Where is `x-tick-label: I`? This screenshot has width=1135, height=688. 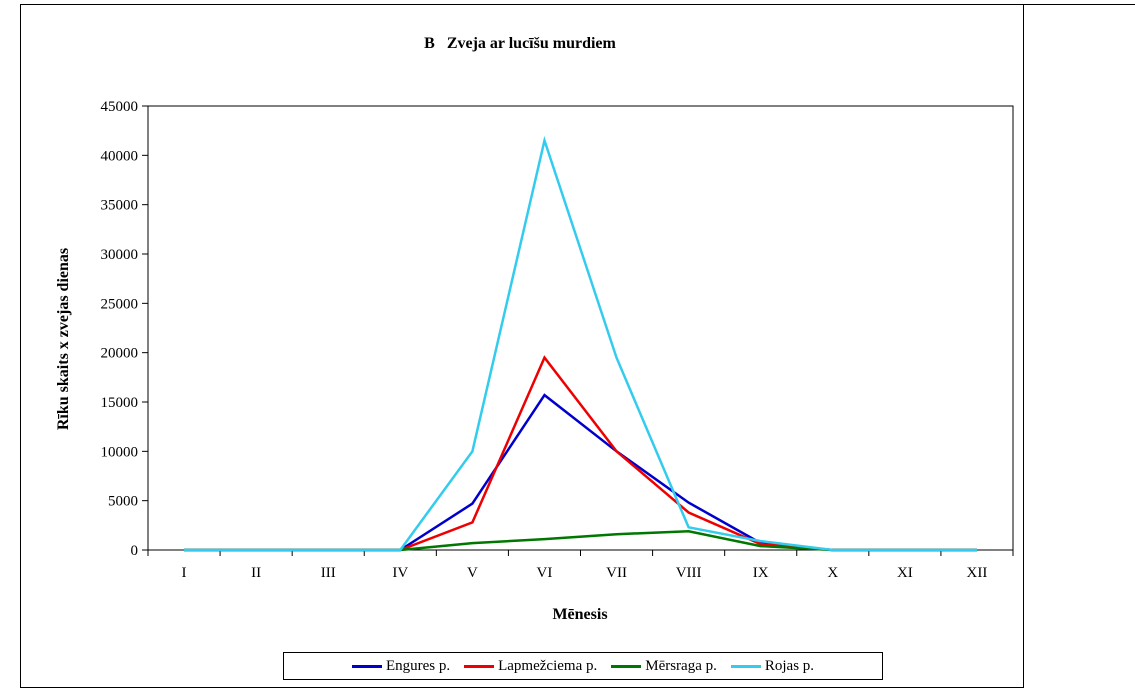
x-tick-label: I is located at coordinates (184, 573).